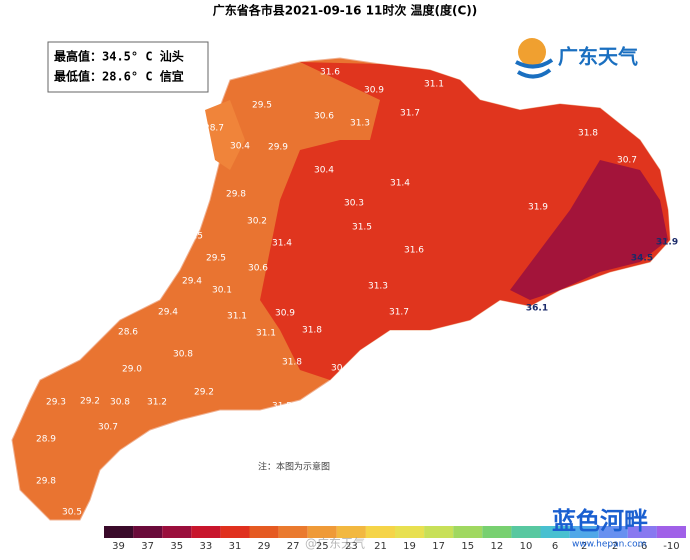 Image resolution: width=690 pixels, height=560 pixels. Describe the element at coordinates (128, 333) in the screenshot. I see `station-temp: 28.6` at that location.